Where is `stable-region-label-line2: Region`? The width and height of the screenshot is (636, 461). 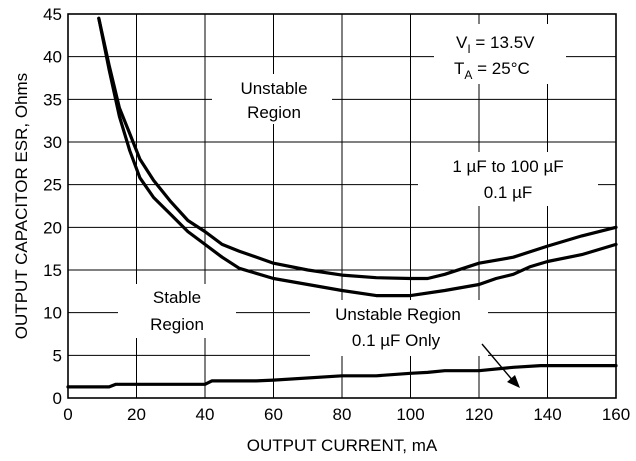
stable-region-label-line2: Region is located at coordinates (177, 324).